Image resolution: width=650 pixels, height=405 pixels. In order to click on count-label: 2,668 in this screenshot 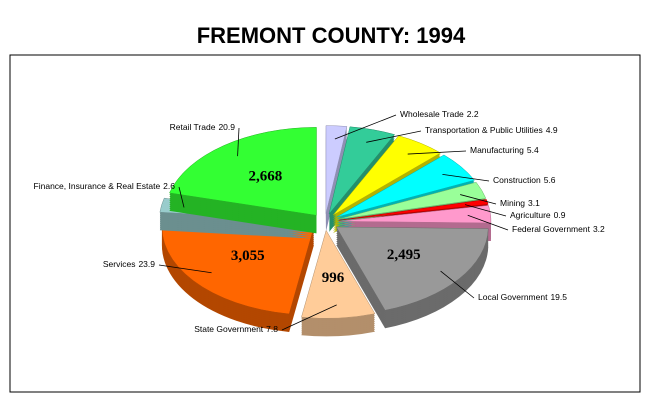, I will do `click(266, 176)`.